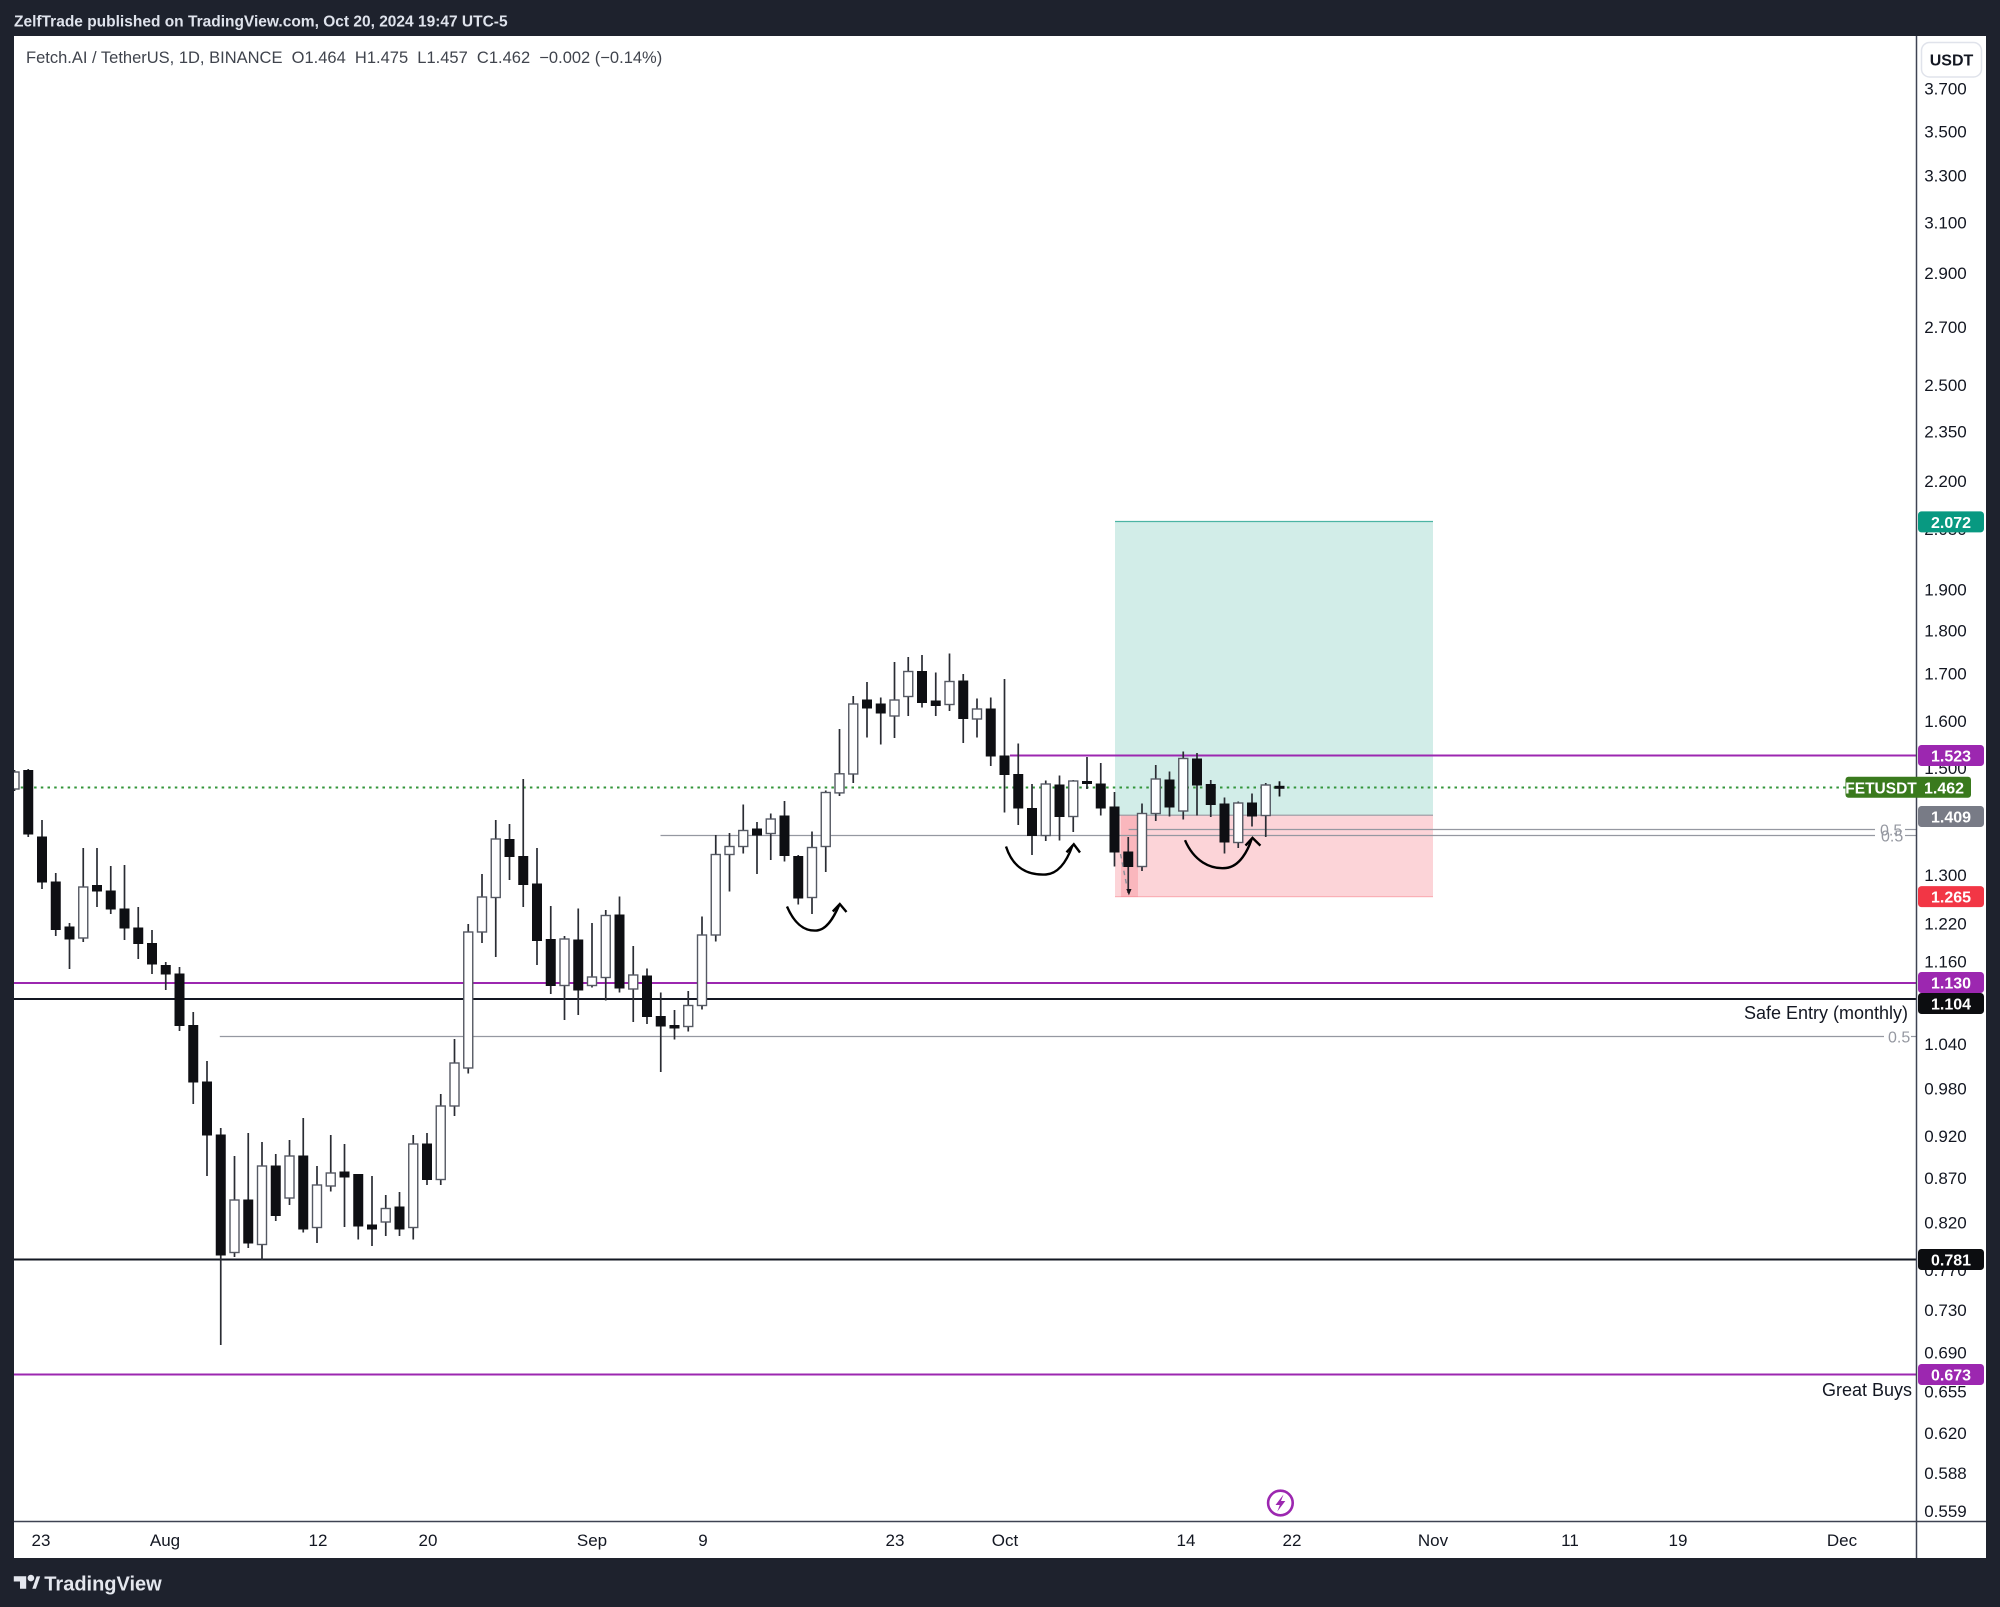 This screenshot has width=2000, height=1607. What do you see at coordinates (1944, 788) in the screenshot?
I see `svg-text: 1.462` at bounding box center [1944, 788].